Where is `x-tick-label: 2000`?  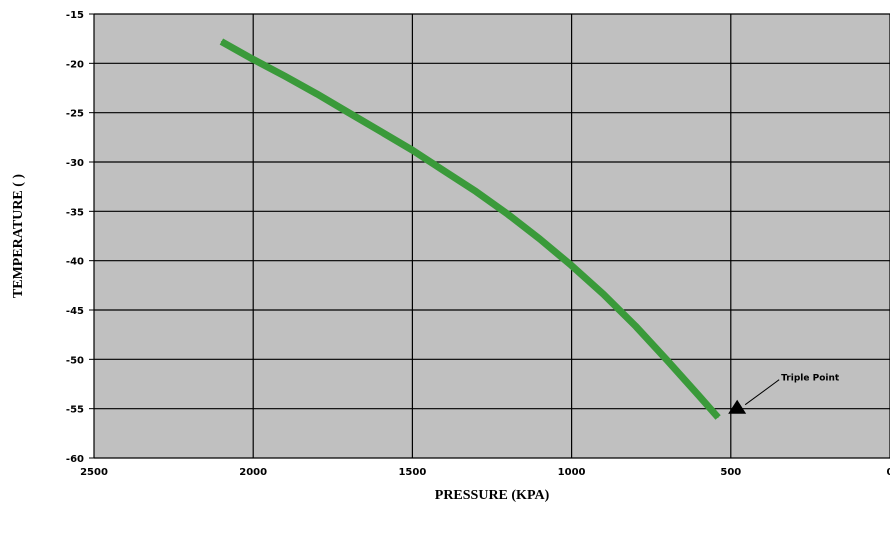 x-tick-label: 2000 is located at coordinates (253, 472).